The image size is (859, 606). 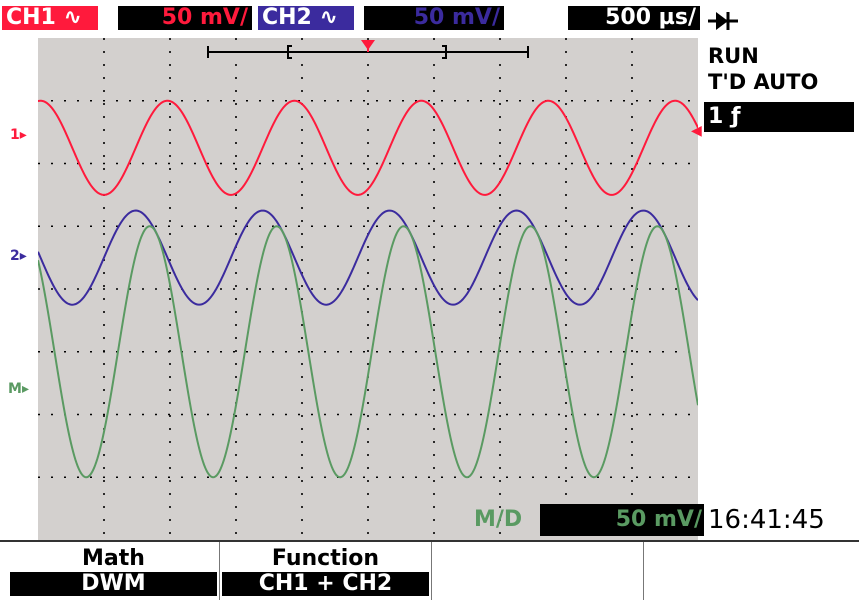 What do you see at coordinates (368, 257) in the screenshot?
I see `waveform-ch2` at bounding box center [368, 257].